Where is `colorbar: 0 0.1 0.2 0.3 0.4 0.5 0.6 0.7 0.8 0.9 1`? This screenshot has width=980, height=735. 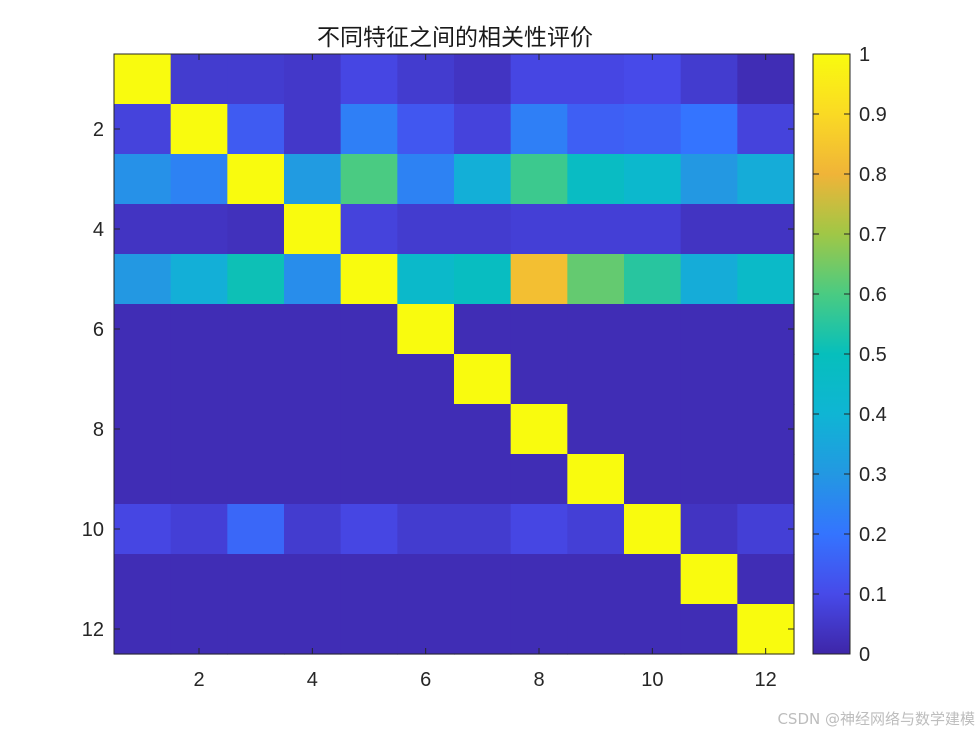
colorbar: 0 0.1 0.2 0.3 0.4 0.5 0.6 0.7 0.8 0.9 1 is located at coordinates (849, 355).